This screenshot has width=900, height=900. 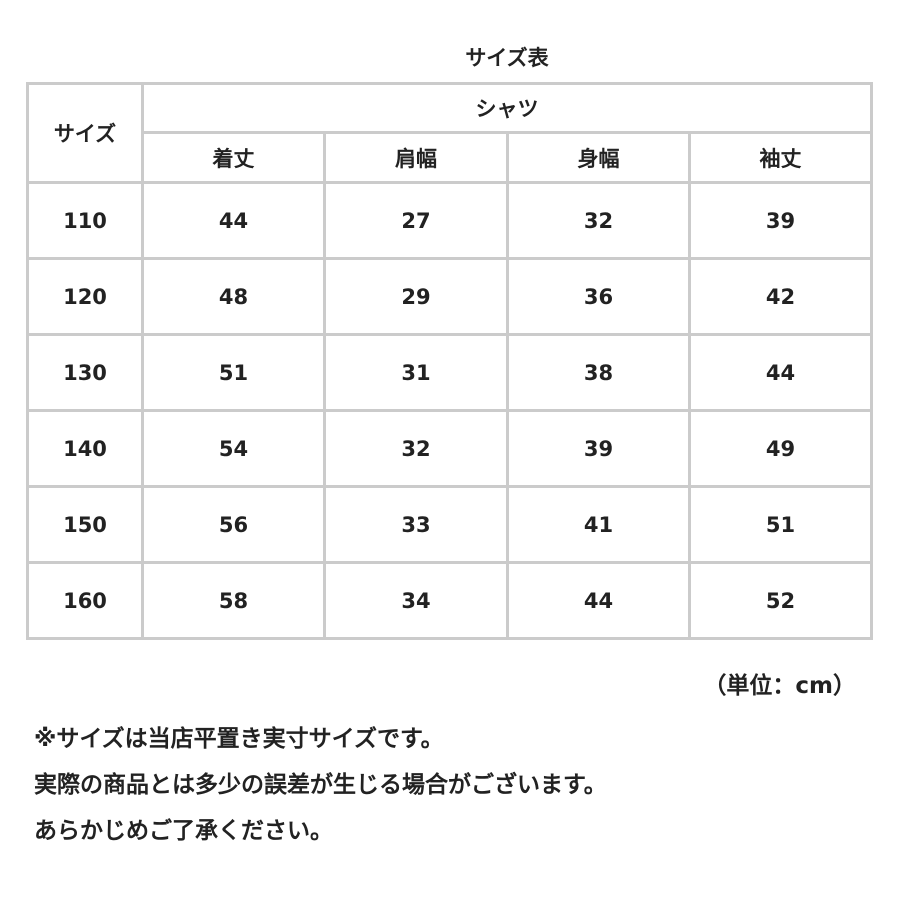 I want to click on size-cell: 120, so click(x=85, y=296).